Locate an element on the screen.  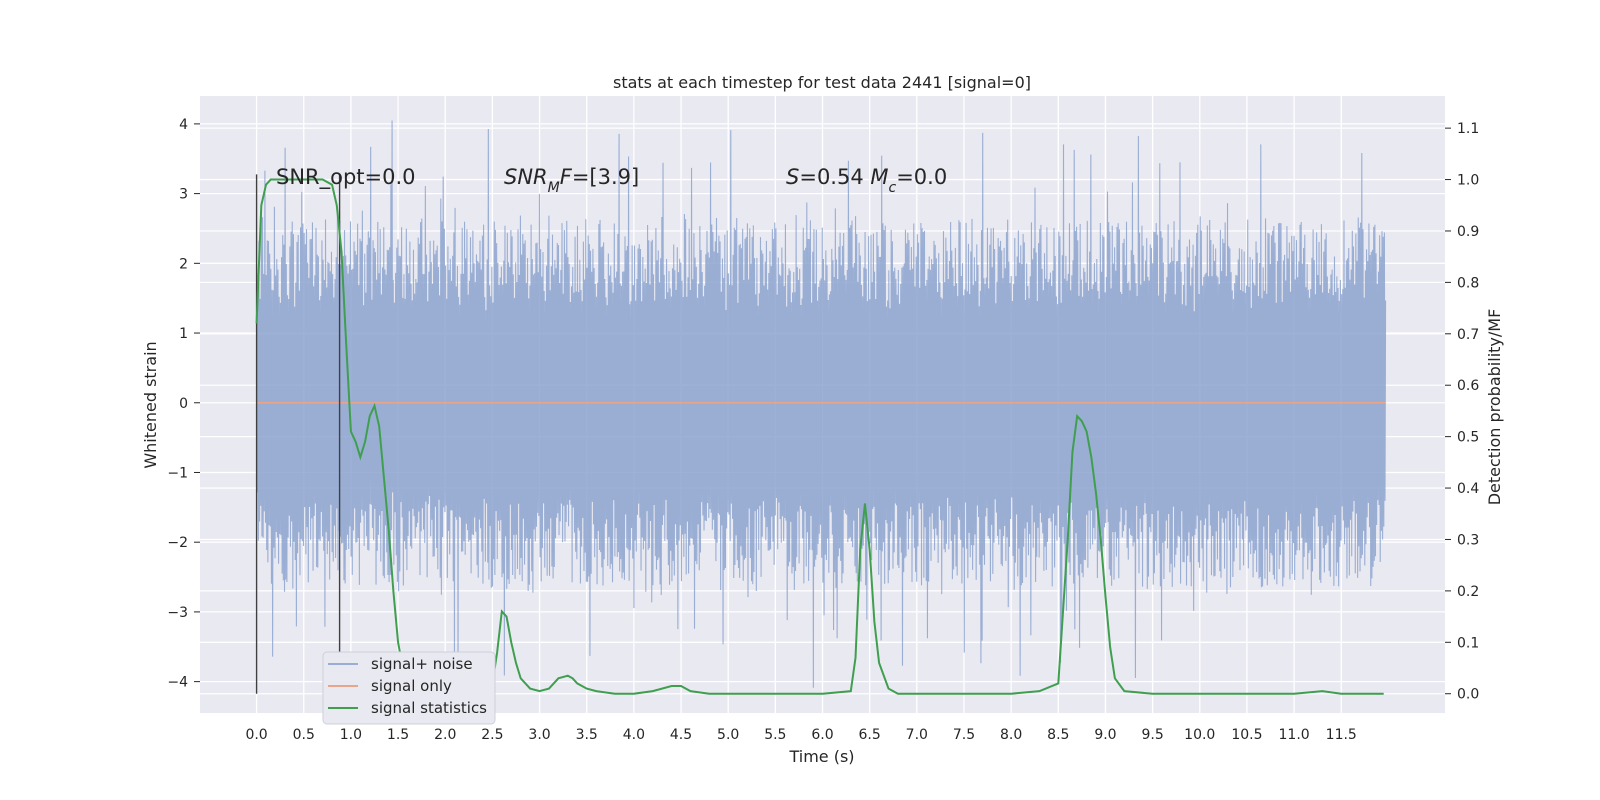
annotation-part: F is located at coordinates (566, 177).